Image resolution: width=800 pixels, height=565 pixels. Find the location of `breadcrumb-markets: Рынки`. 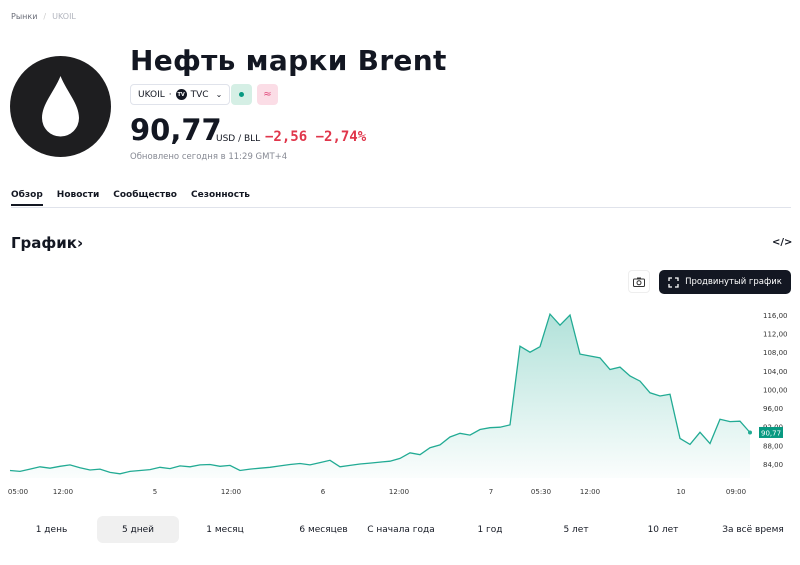

breadcrumb-markets: Рынки is located at coordinates (24, 16).